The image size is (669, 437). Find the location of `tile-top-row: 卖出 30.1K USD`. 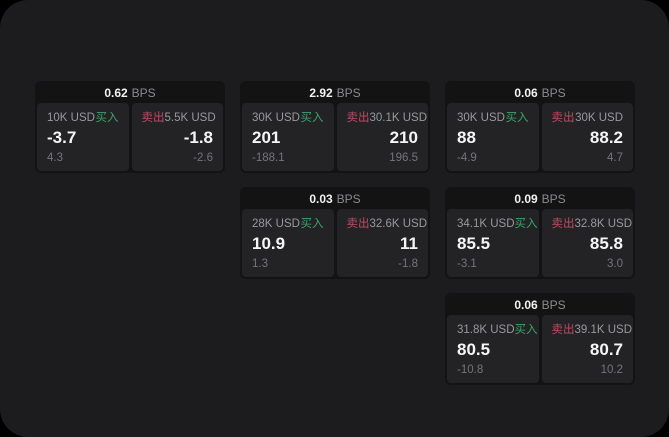

tile-top-row: 卖出 30.1K USD is located at coordinates (387, 118).